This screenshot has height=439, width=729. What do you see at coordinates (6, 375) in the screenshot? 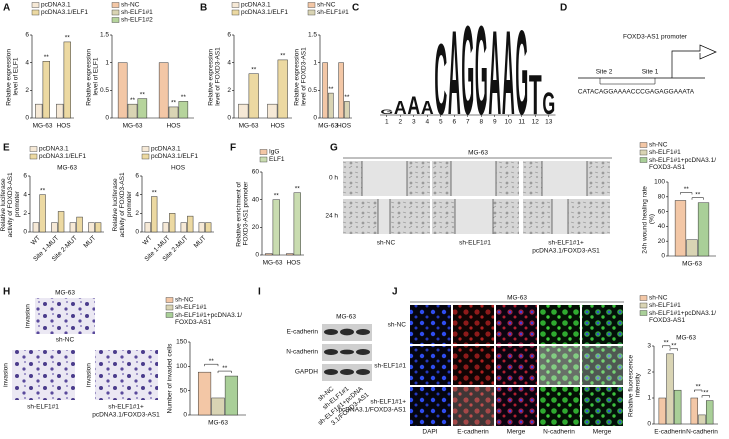
I see `side-label: invasion` at bounding box center [6, 375].